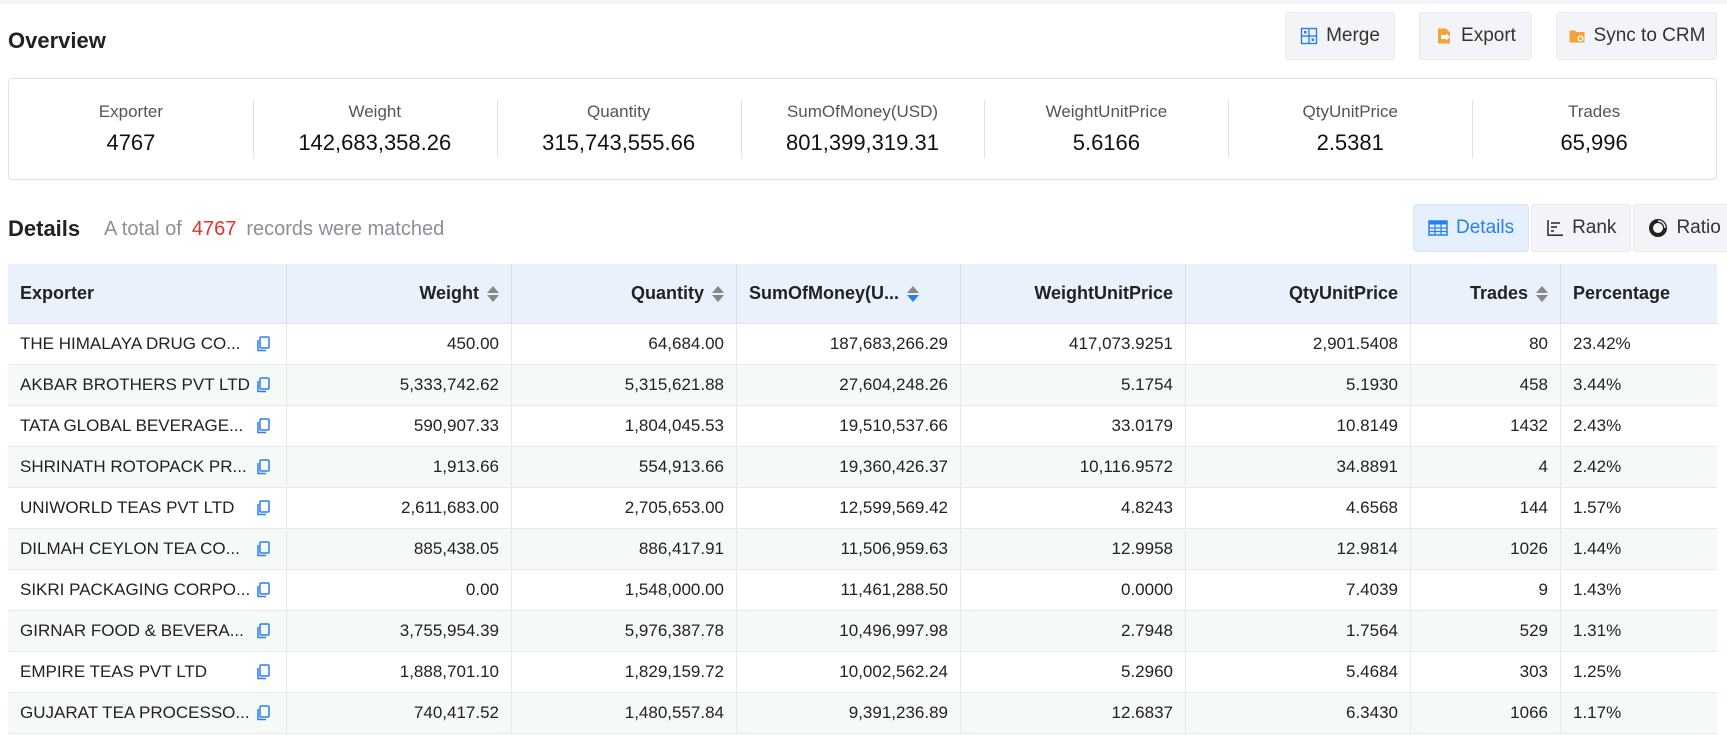  I want to click on cell-sum-of-money-value: 9,391,236.89, so click(898, 712).